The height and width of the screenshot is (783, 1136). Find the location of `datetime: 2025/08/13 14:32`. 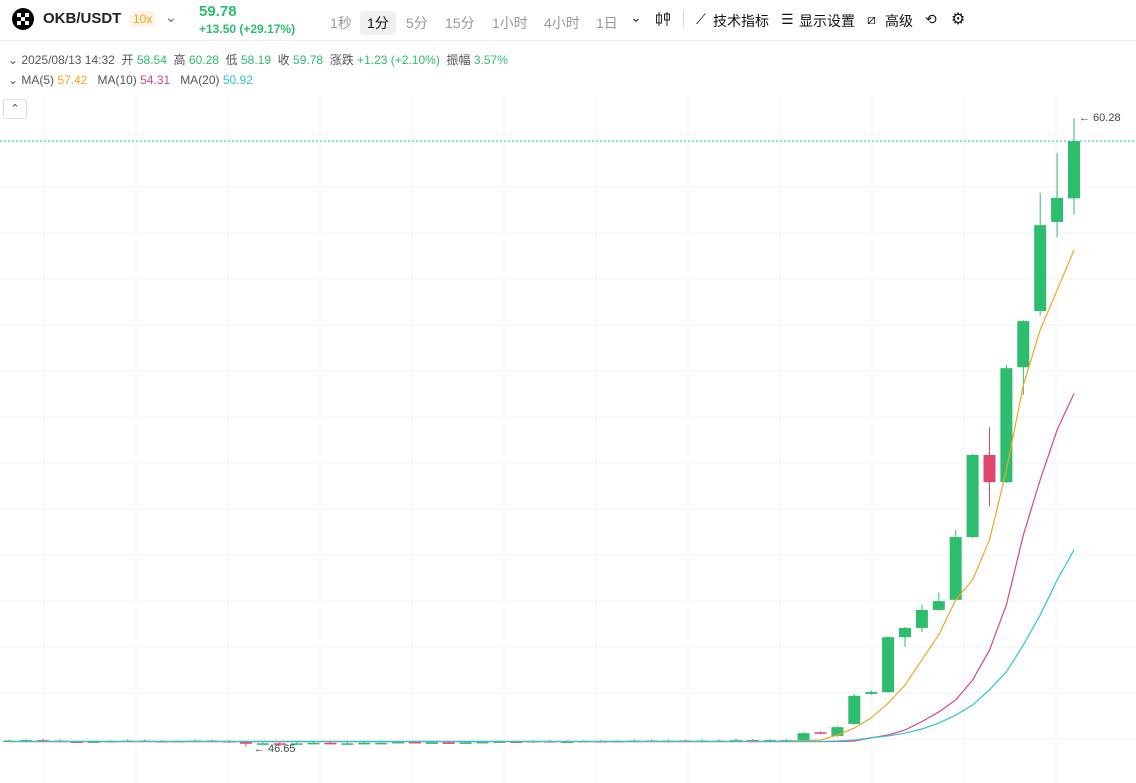

datetime: 2025/08/13 14:32 is located at coordinates (68, 60).